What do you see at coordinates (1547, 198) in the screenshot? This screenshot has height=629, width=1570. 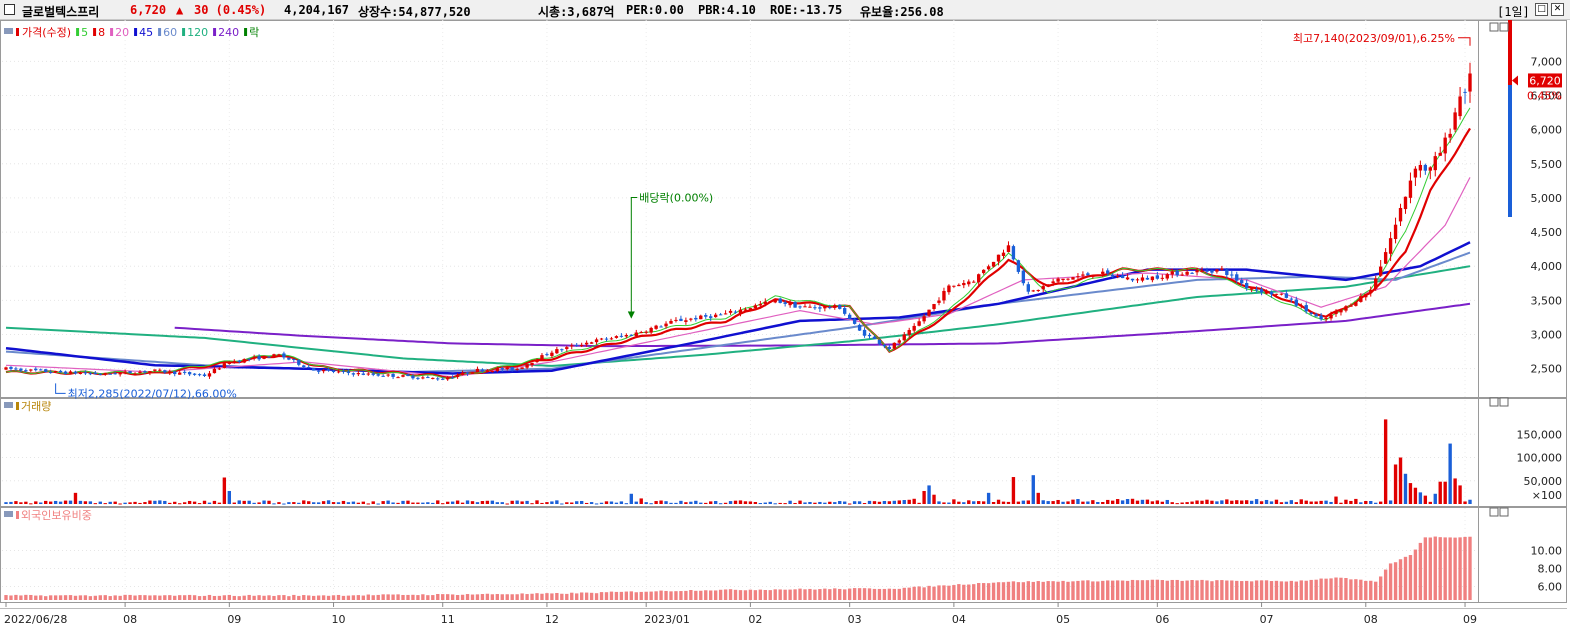 I see `price-tick-label: 5,000` at bounding box center [1547, 198].